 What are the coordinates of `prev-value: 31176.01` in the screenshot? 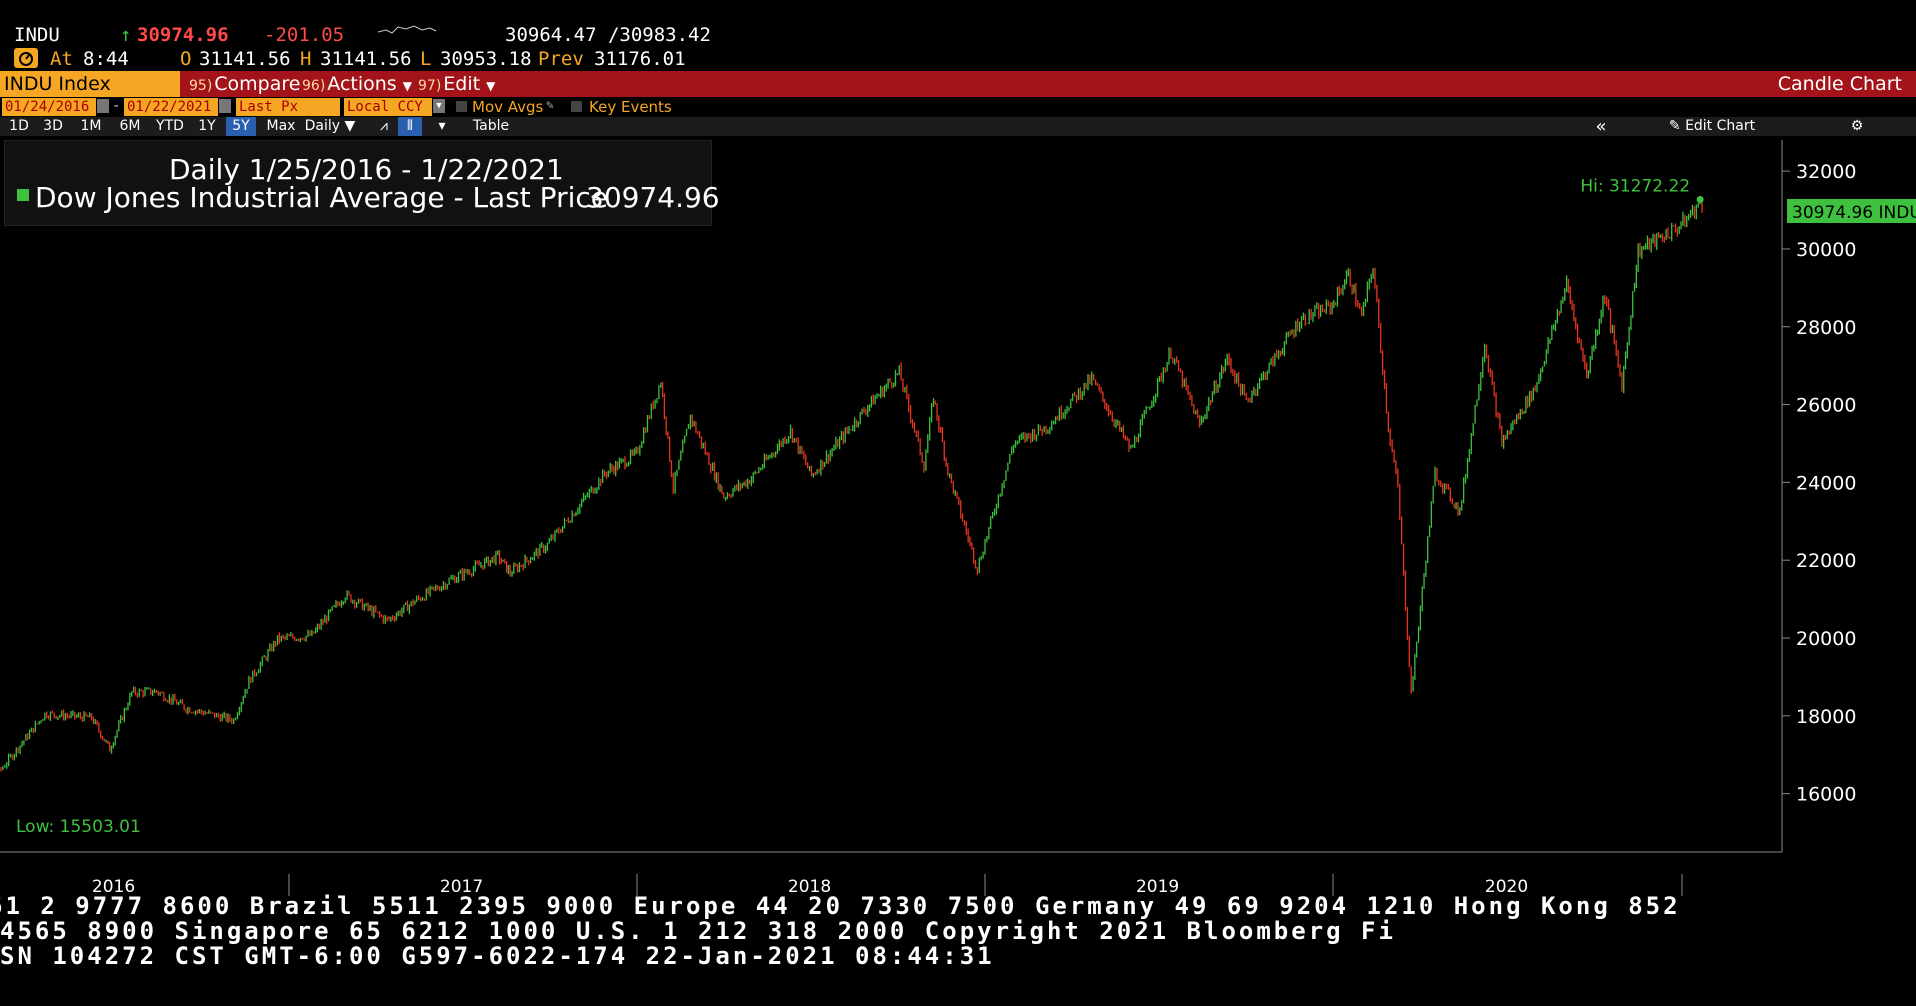 It's located at (640, 59).